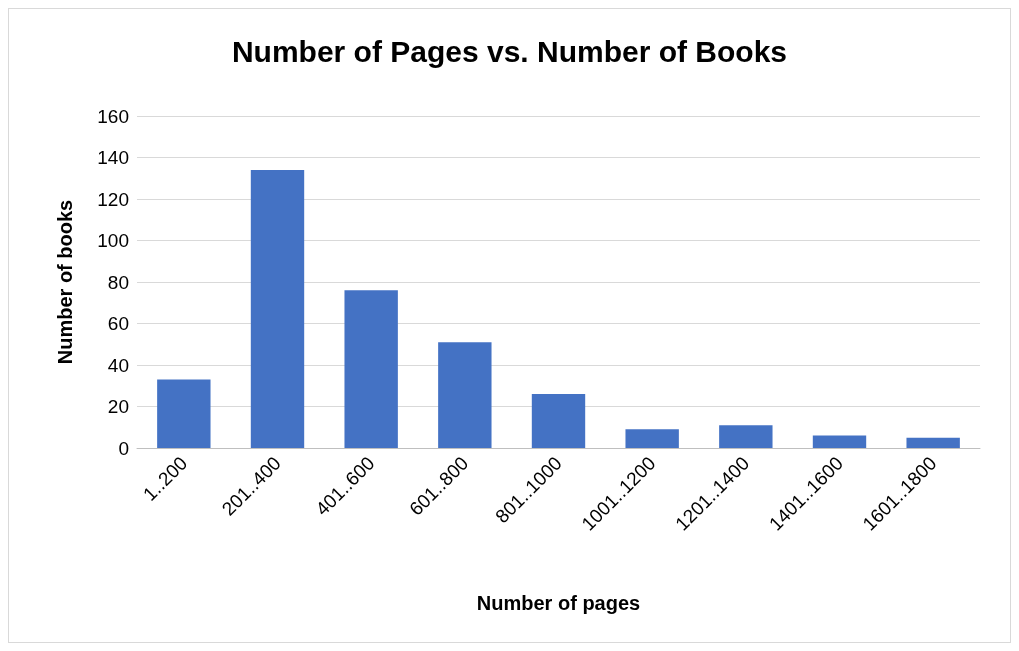 The height and width of the screenshot is (651, 1019). What do you see at coordinates (113, 116) in the screenshot?
I see `y-tick-label: 160` at bounding box center [113, 116].